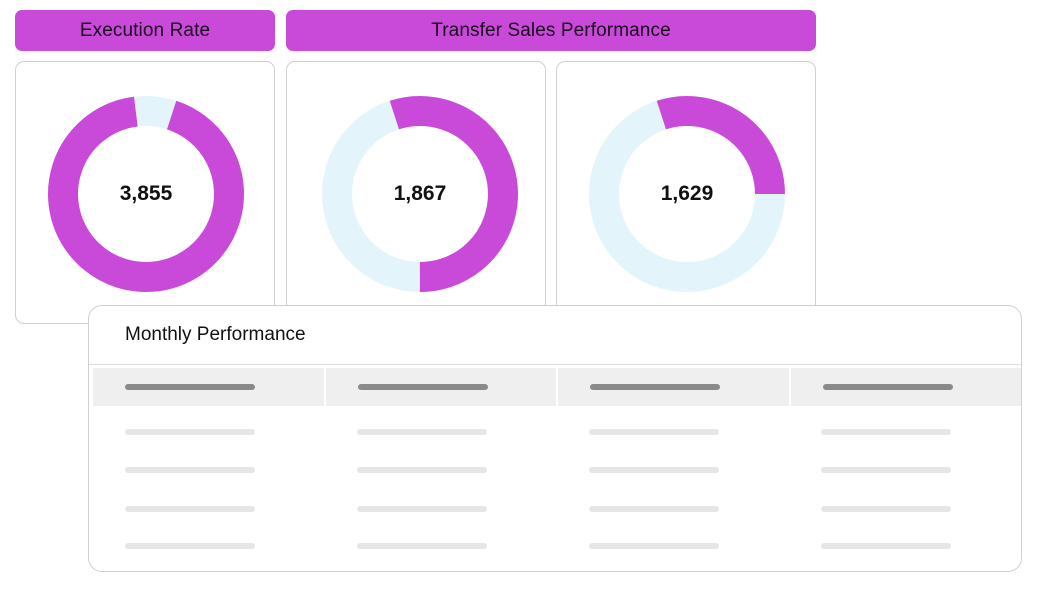 Image resolution: width=1042 pixels, height=609 pixels. I want to click on transfer-sales-header-label: Transfer Sales Performance, so click(551, 30).